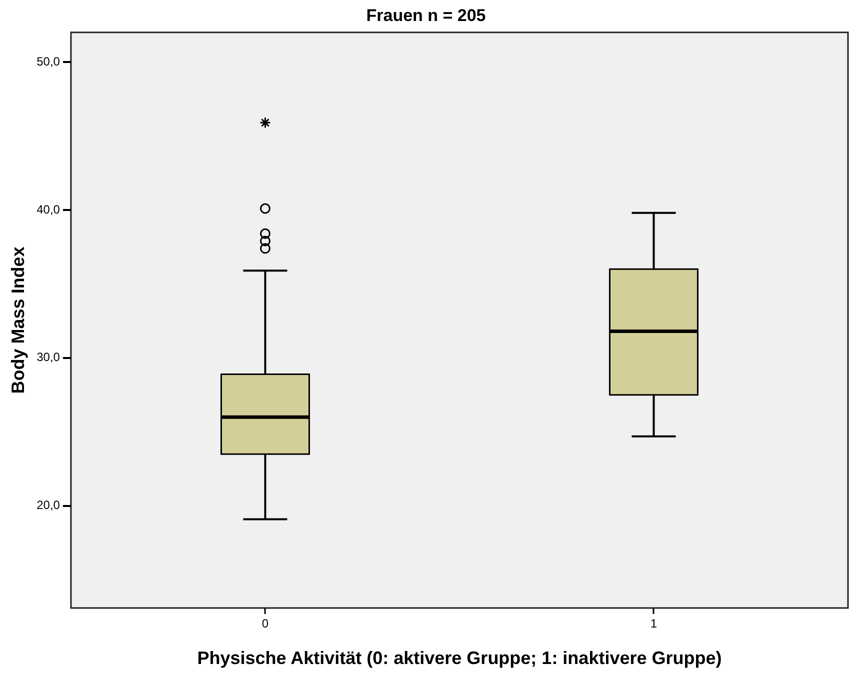 This screenshot has width=856, height=682. I want to click on y-tick-label: 40,0, so click(48, 209).